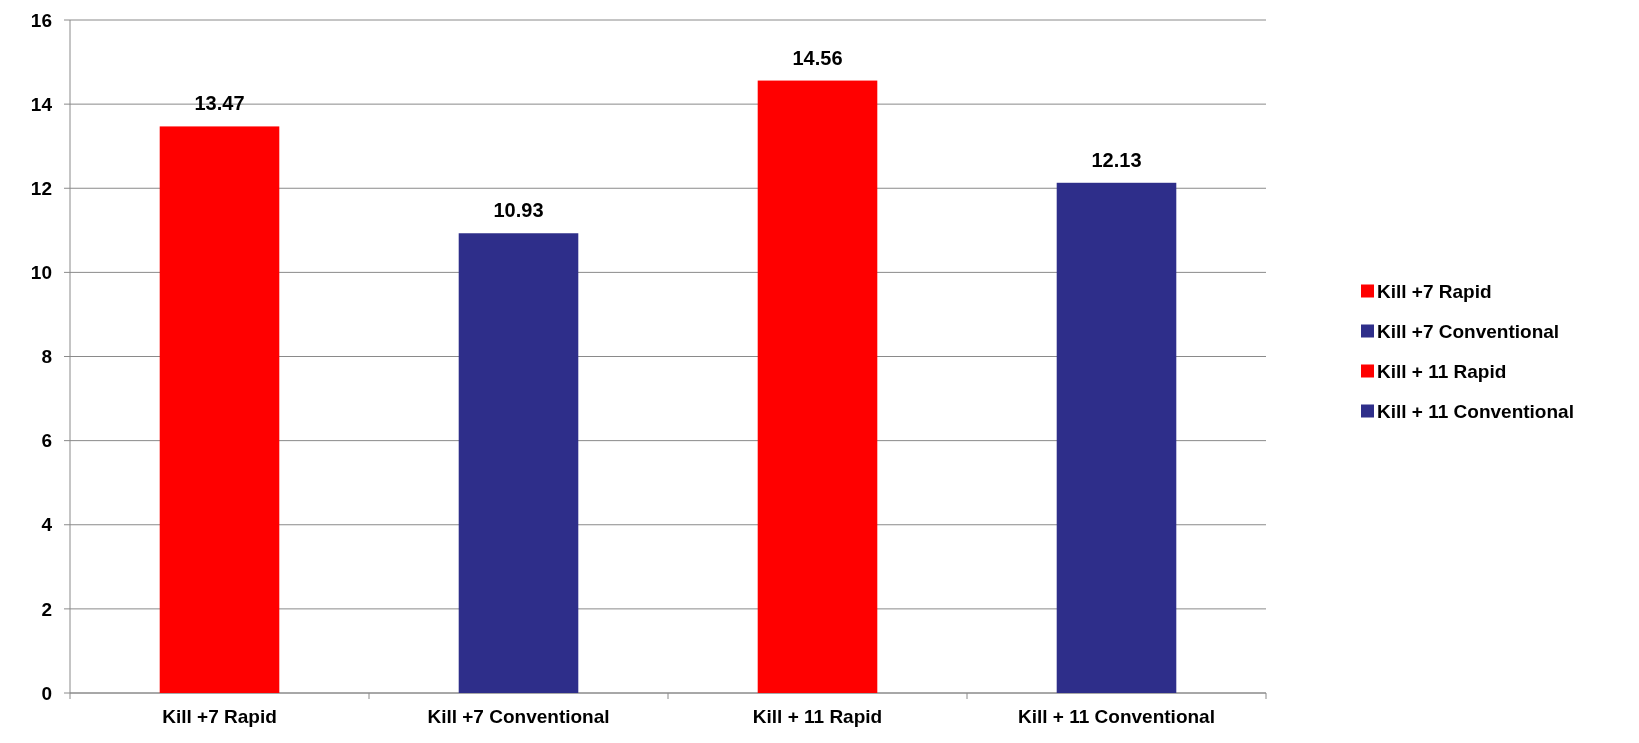  Describe the element at coordinates (817, 57) in the screenshot. I see `data-label: 14.56` at that location.